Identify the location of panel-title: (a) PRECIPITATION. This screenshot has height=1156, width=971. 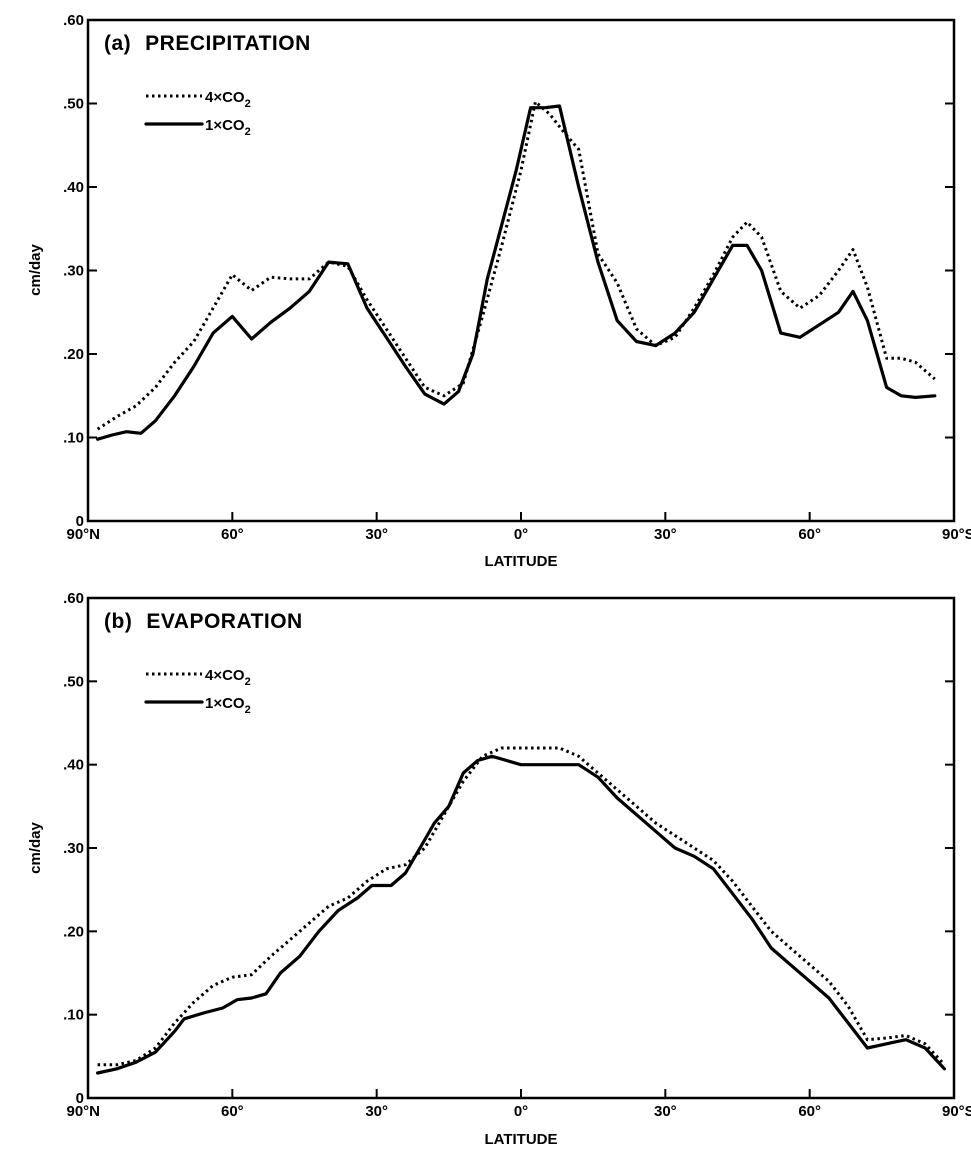
(207, 43).